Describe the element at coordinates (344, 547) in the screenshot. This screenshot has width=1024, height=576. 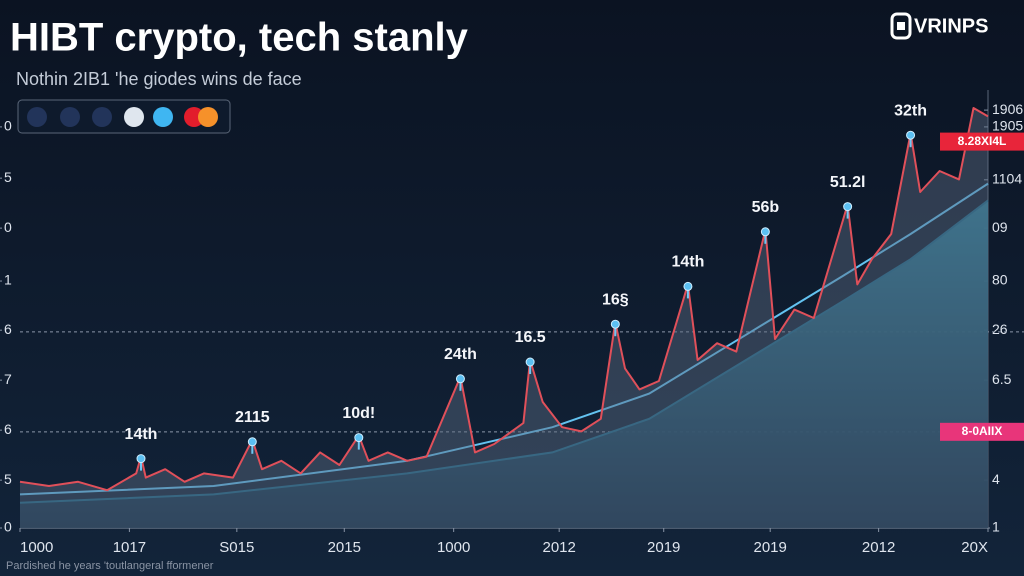
I see `x-tick-label: 2015` at that location.